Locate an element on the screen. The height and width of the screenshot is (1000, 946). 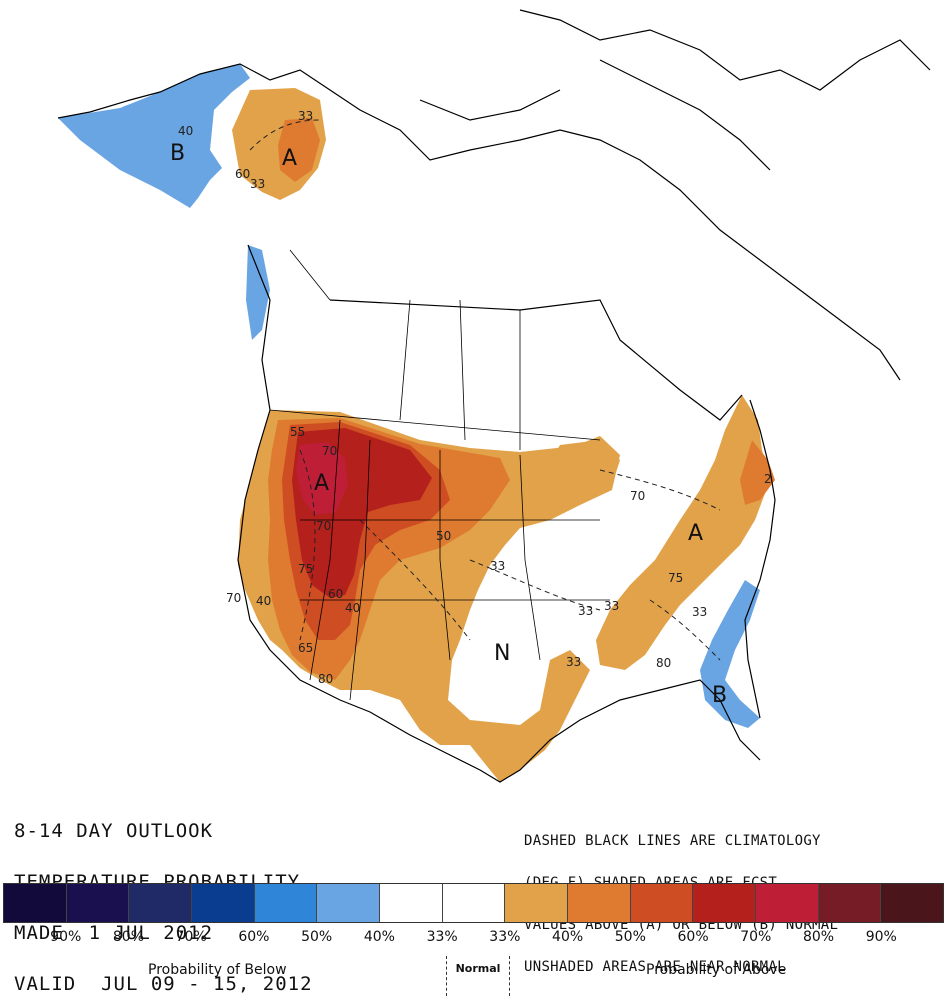
northeast-above-50-shading is located at coordinates (757, 472).